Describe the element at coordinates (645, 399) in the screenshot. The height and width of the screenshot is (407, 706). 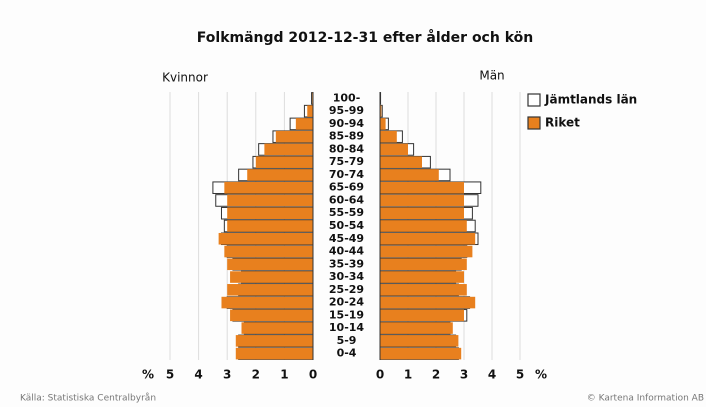
I see `copyright: © Kartena Information AB` at that location.